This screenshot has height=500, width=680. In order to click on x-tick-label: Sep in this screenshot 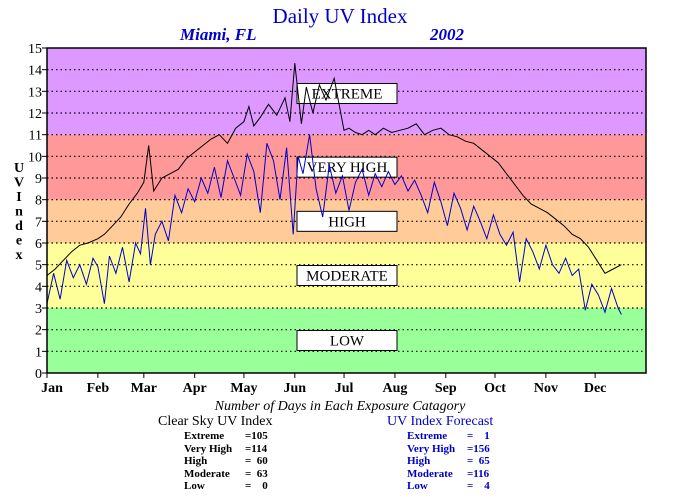, I will do `click(446, 388)`.